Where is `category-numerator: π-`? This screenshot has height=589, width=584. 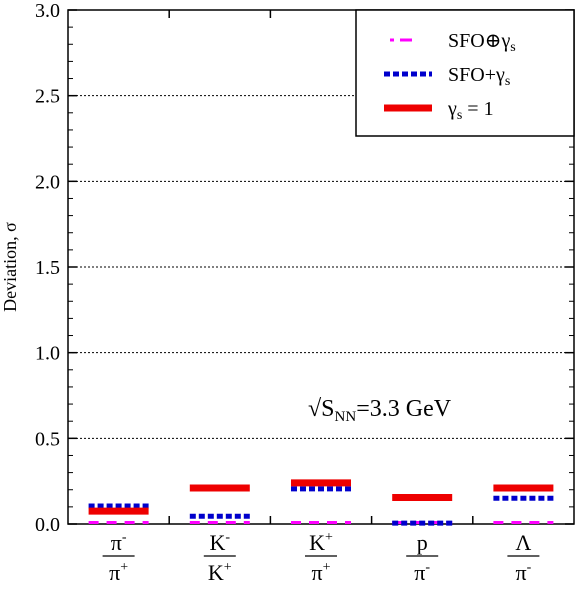
category-numerator: π- is located at coordinates (119, 542).